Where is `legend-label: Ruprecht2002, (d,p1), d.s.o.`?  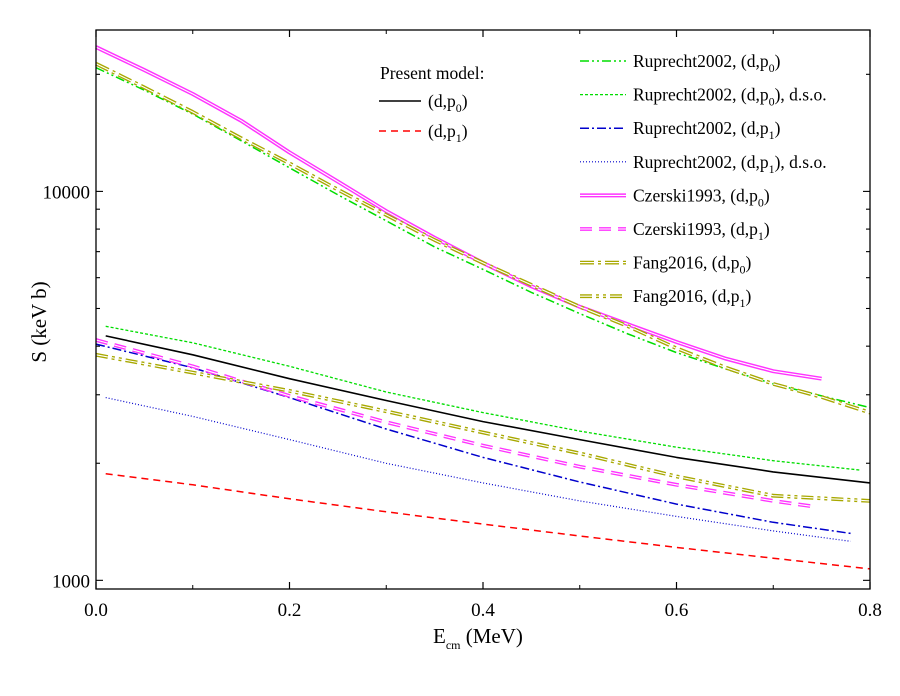
legend-label: Ruprecht2002, (d,p1), d.s.o. is located at coordinates (730, 164).